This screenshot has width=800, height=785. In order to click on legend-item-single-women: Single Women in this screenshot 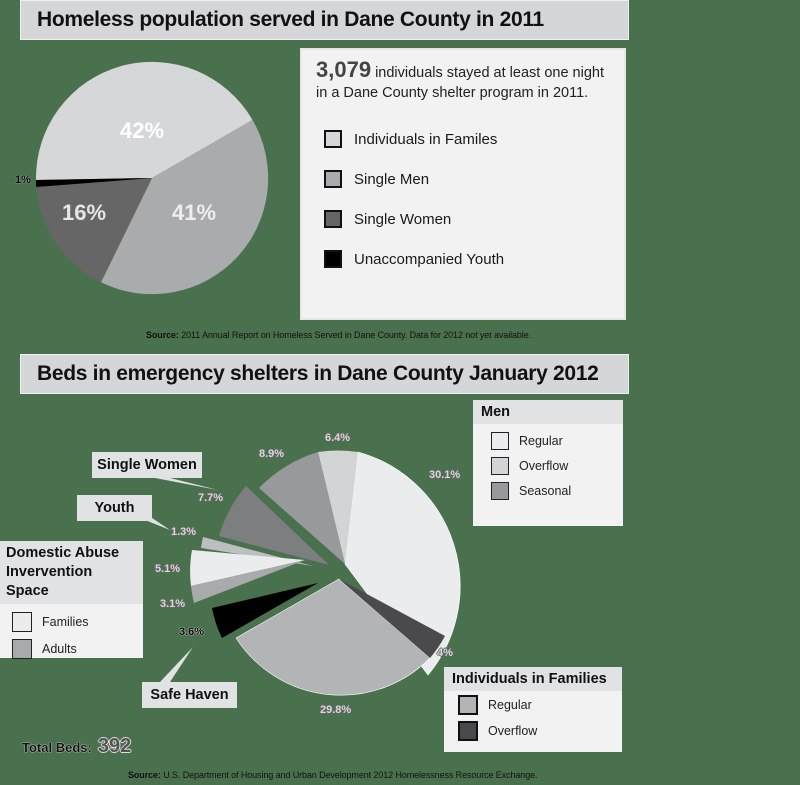, I will do `click(387, 219)`.